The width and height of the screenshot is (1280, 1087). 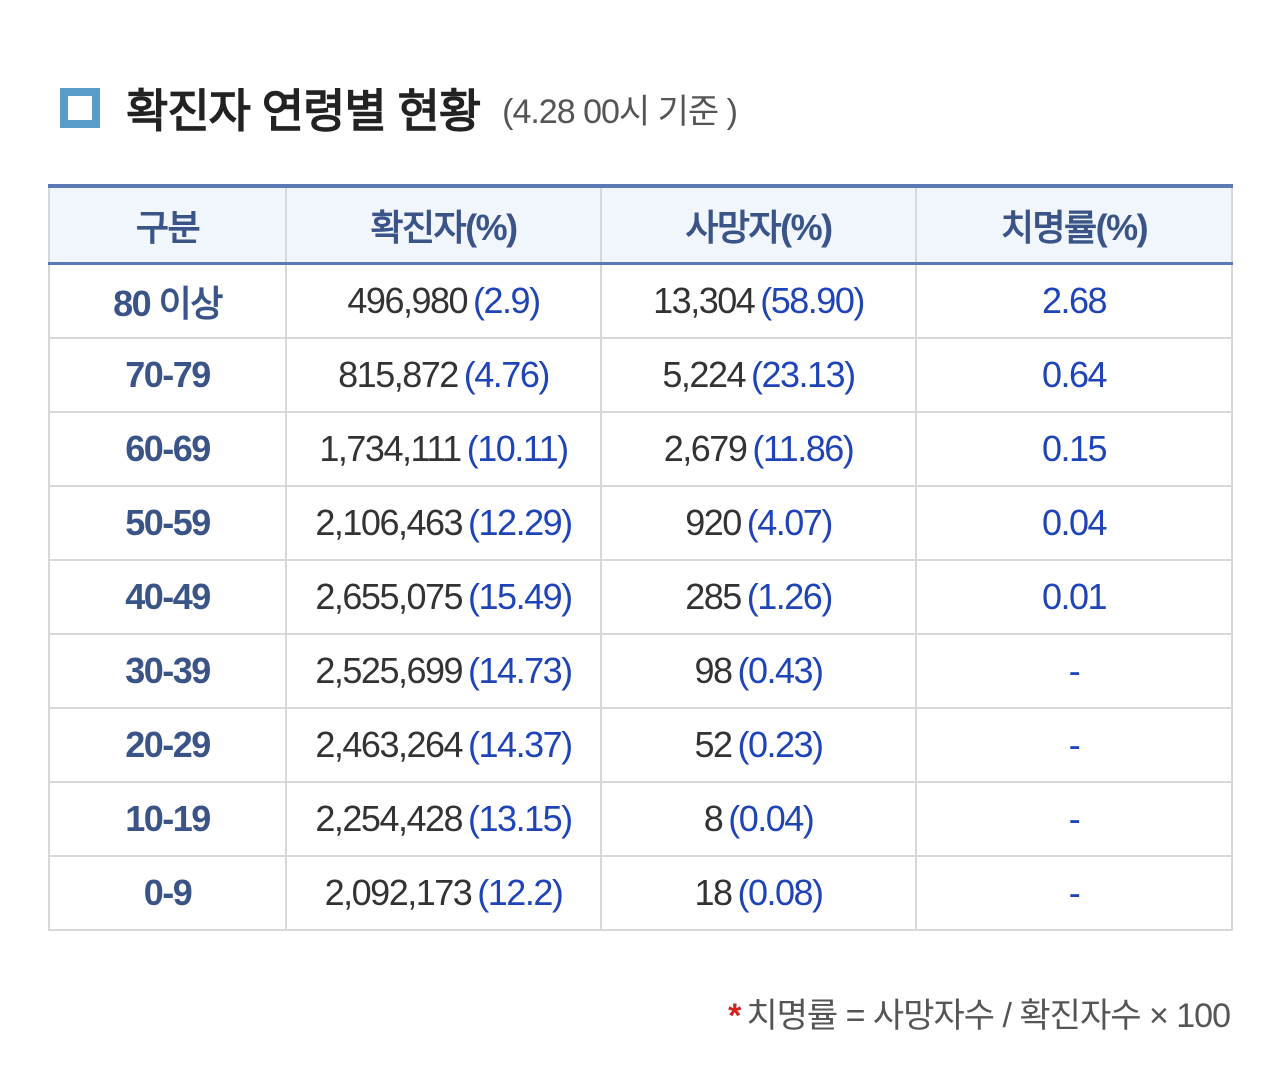 I want to click on cases-value: 2,463,264, so click(x=389, y=744).